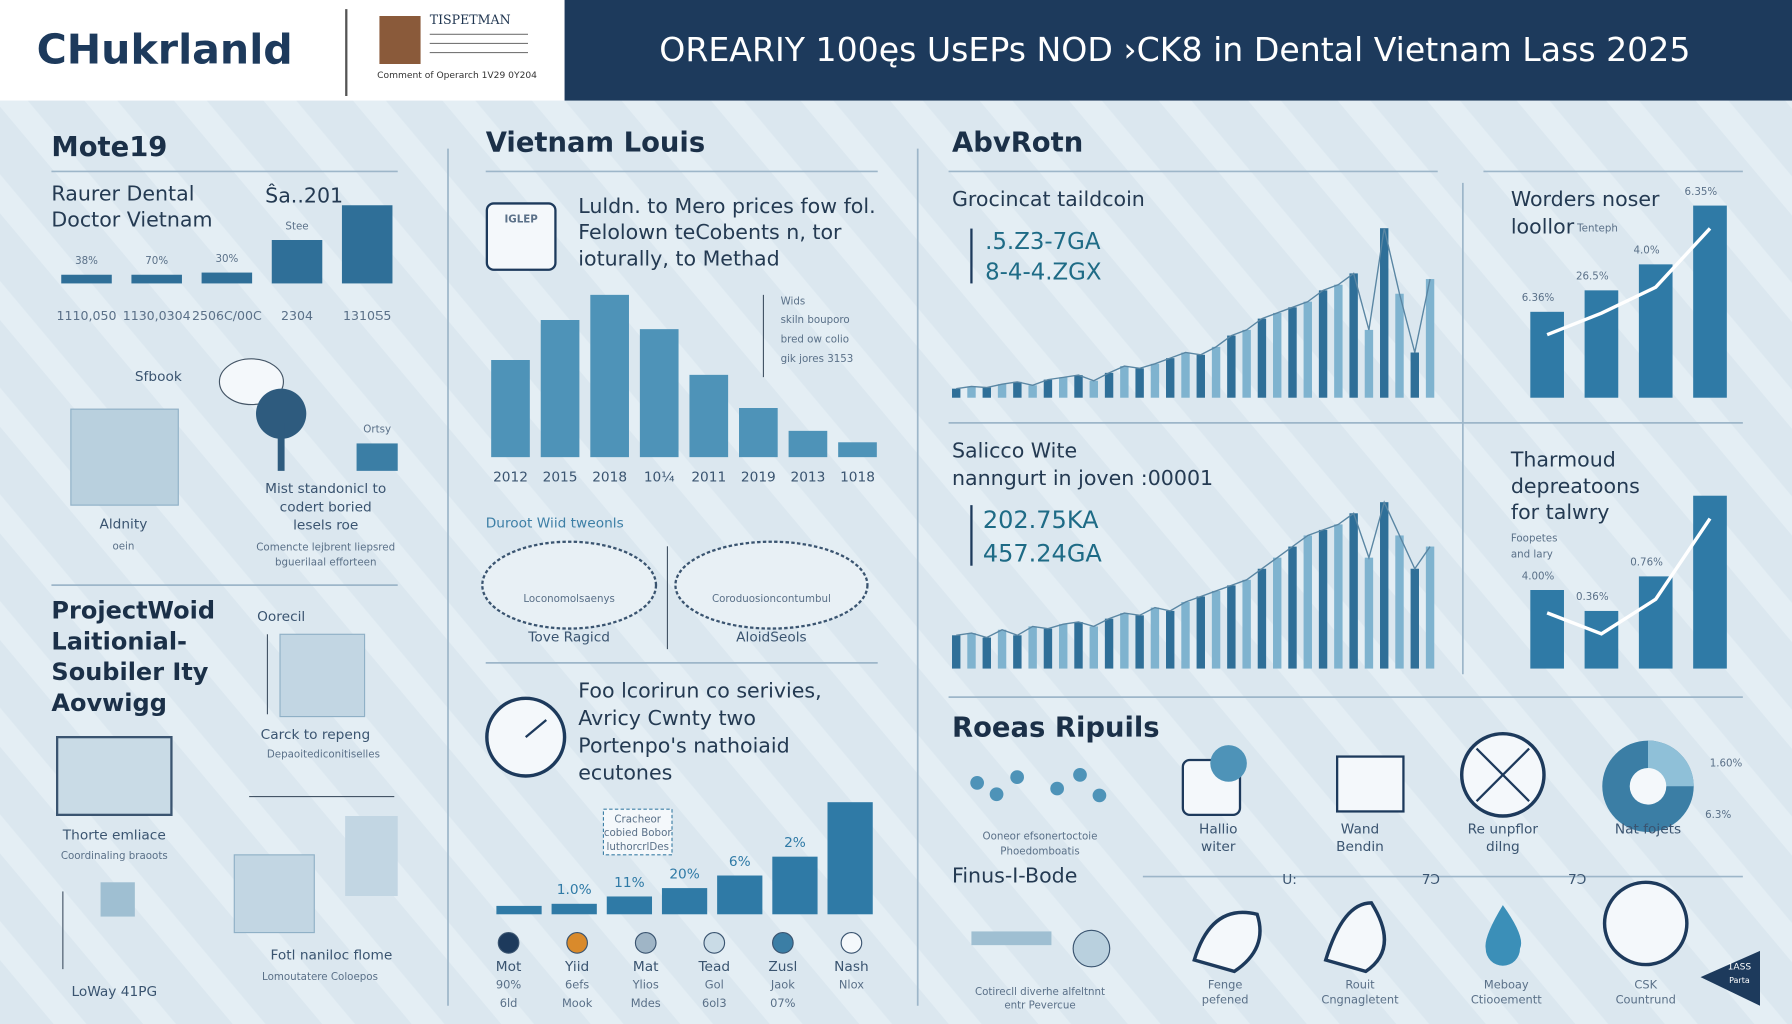 The image size is (1792, 1024). What do you see at coordinates (699, 690) in the screenshot?
I see `text: Foo lcorirun co serivies,` at bounding box center [699, 690].